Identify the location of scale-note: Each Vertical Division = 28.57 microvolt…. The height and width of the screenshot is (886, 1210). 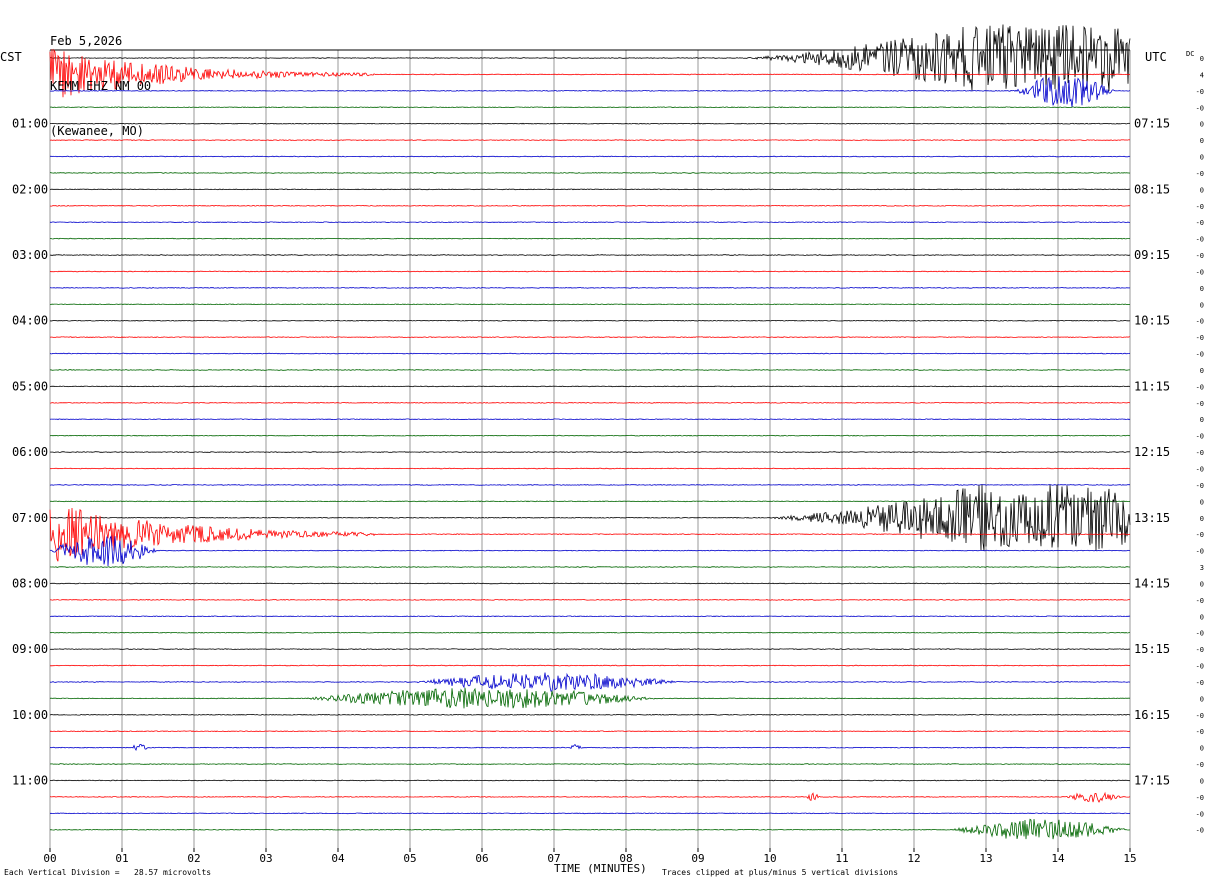
(108, 872).